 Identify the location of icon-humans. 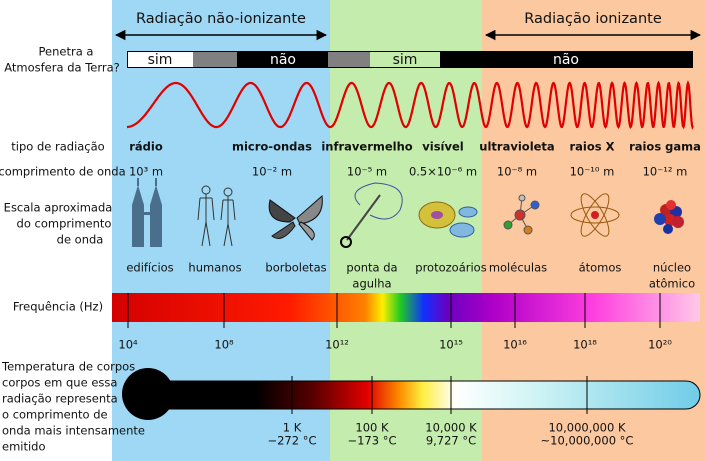
(216, 216).